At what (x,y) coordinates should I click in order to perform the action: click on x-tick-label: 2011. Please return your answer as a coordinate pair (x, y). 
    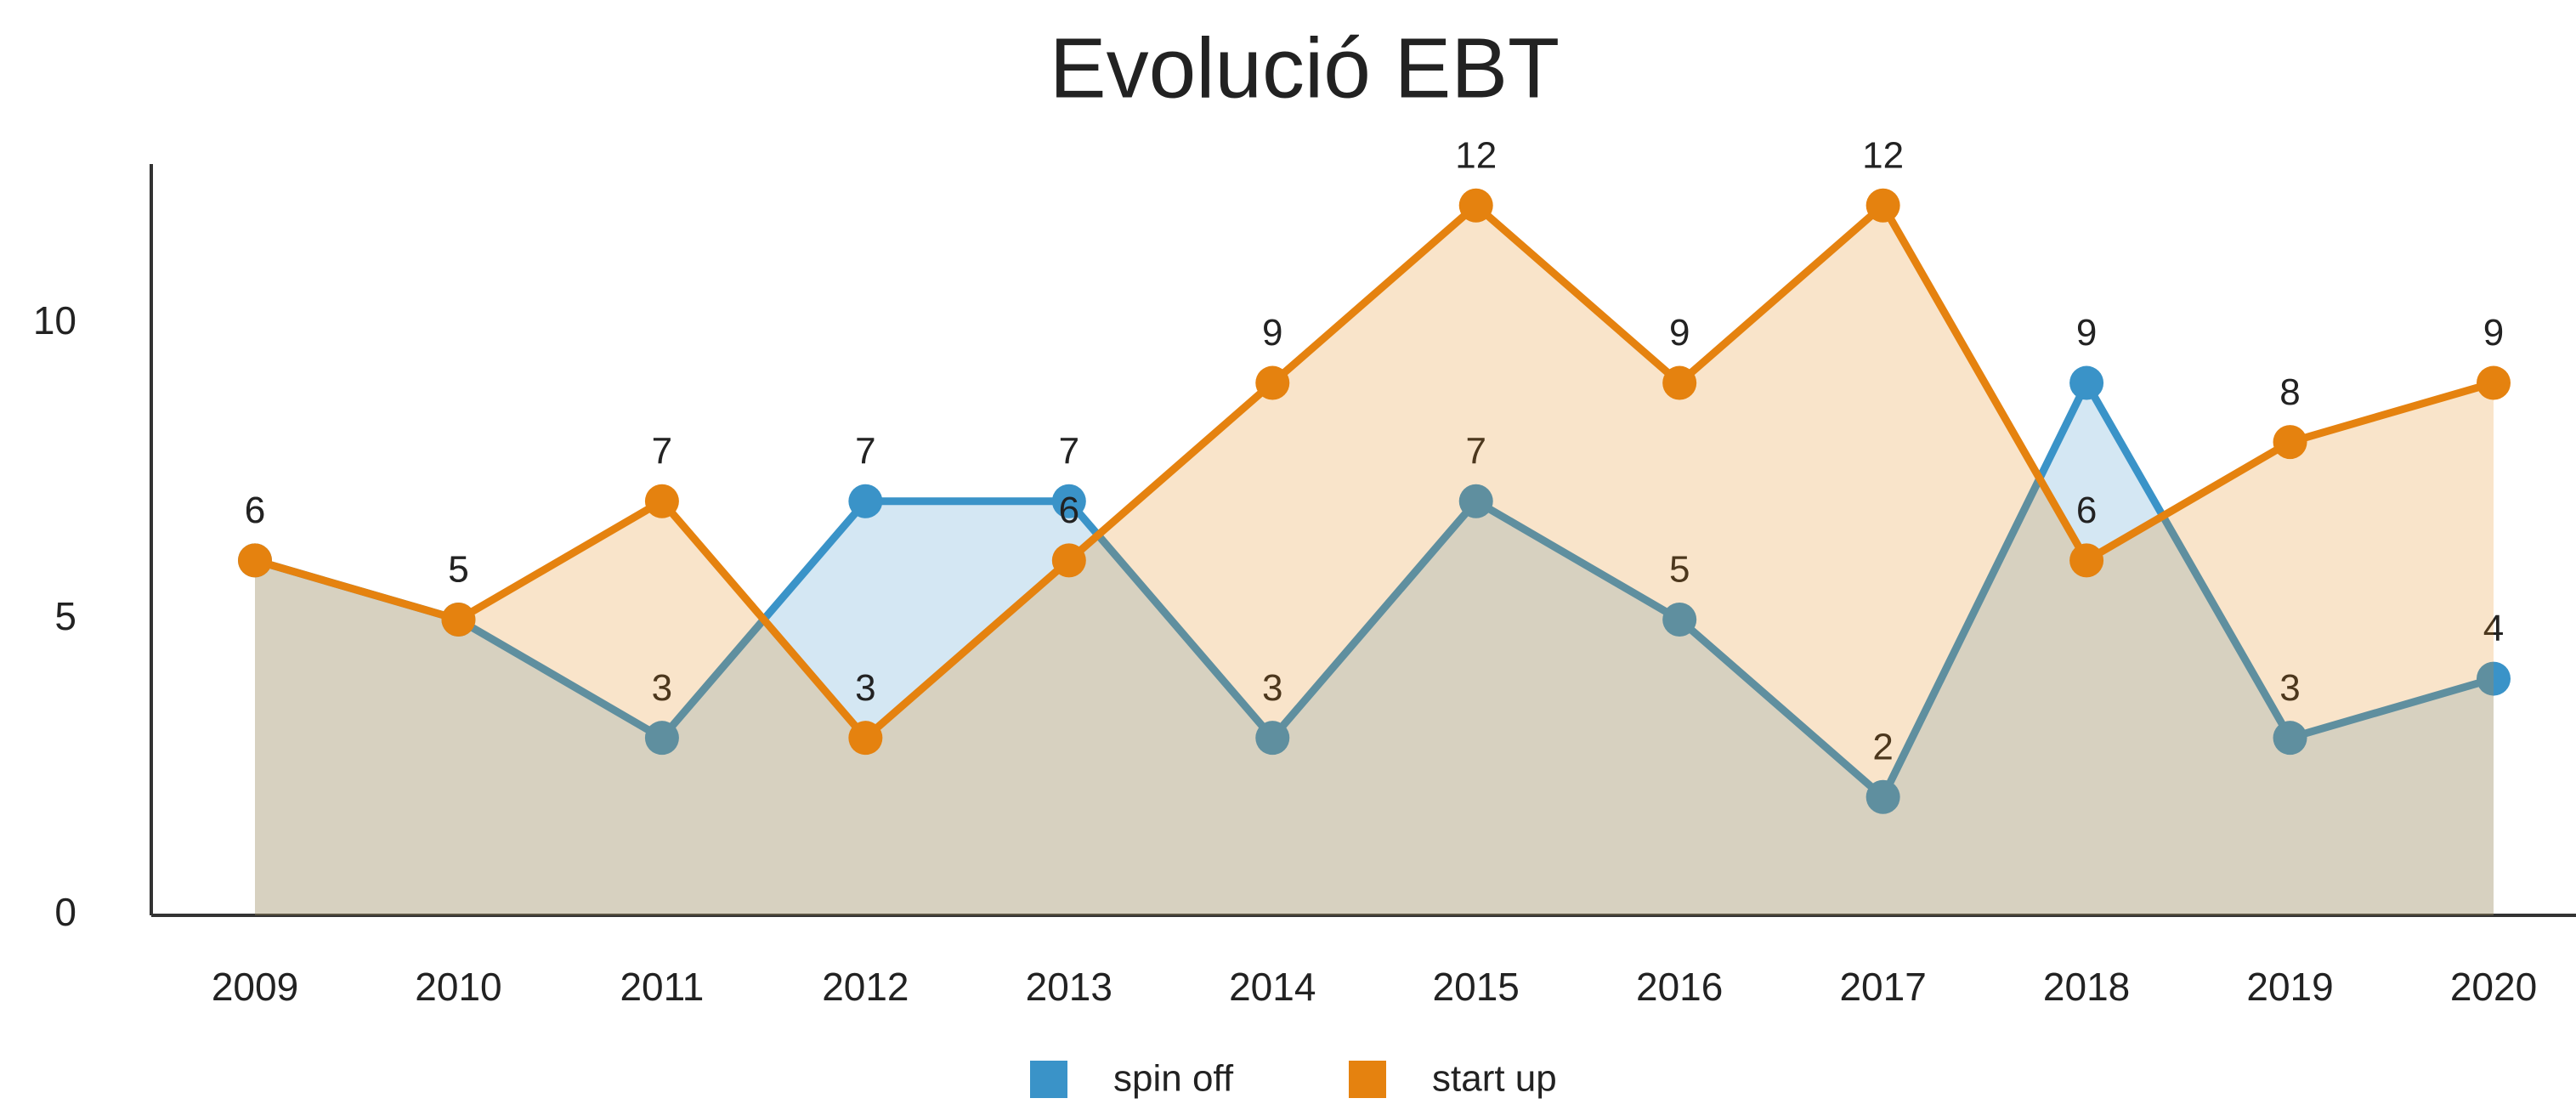
    Looking at the image, I should click on (662, 987).